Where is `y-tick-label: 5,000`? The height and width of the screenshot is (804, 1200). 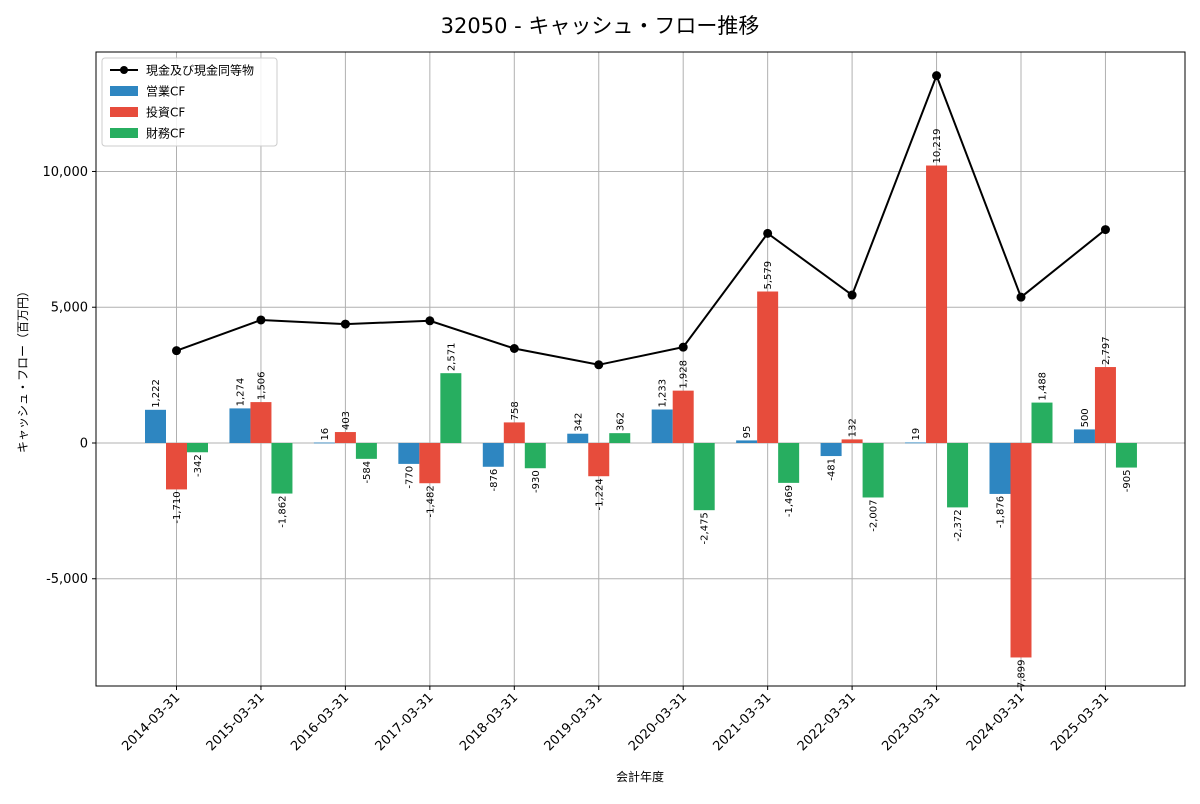 y-tick-label: 5,000 is located at coordinates (69, 308).